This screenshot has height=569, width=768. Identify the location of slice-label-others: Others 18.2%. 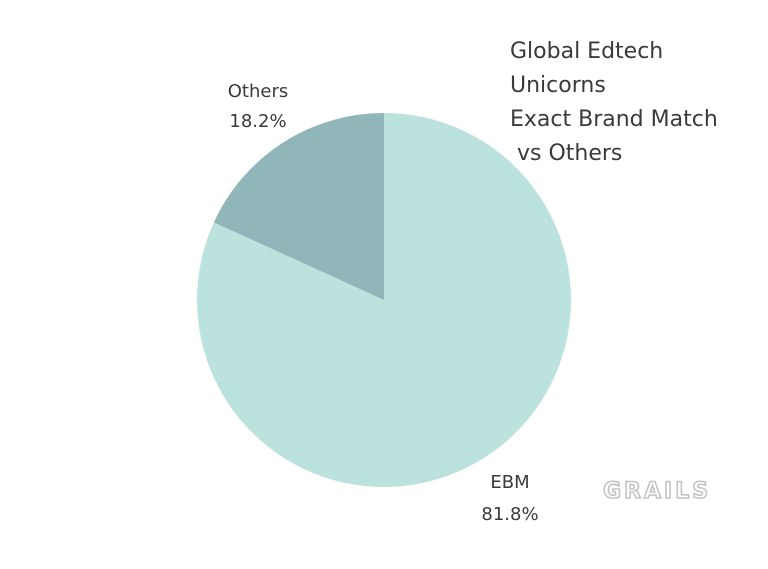
(258, 106).